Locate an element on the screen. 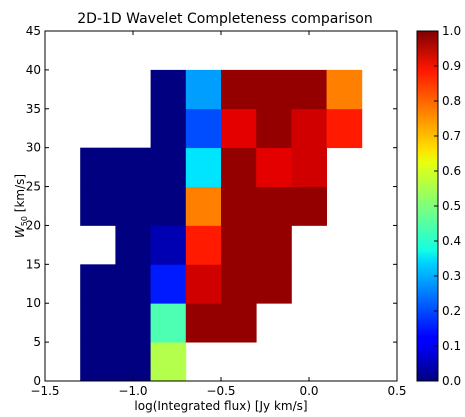 Image resolution: width=465 pixels, height=417 pixels. colorbar-tick-label: 1.0 is located at coordinates (451, 31).